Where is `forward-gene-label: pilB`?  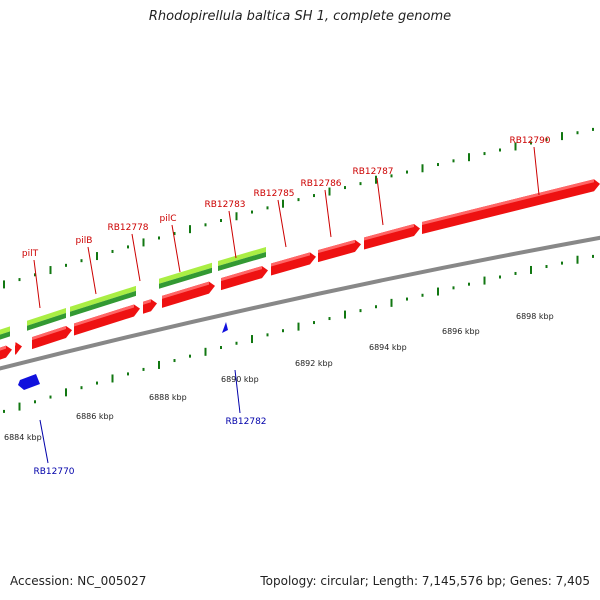
forward-gene-label: pilB is located at coordinates (84, 241).